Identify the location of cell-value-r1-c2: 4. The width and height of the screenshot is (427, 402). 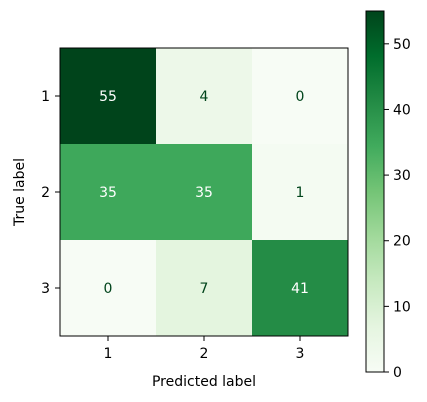
(204, 97).